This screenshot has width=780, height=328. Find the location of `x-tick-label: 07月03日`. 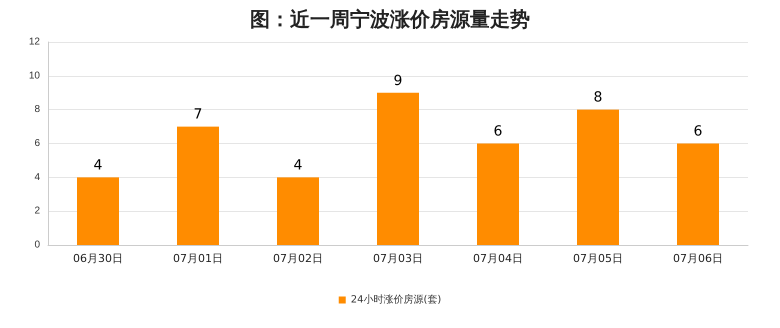

x-tick-label: 07月03日 is located at coordinates (398, 258).